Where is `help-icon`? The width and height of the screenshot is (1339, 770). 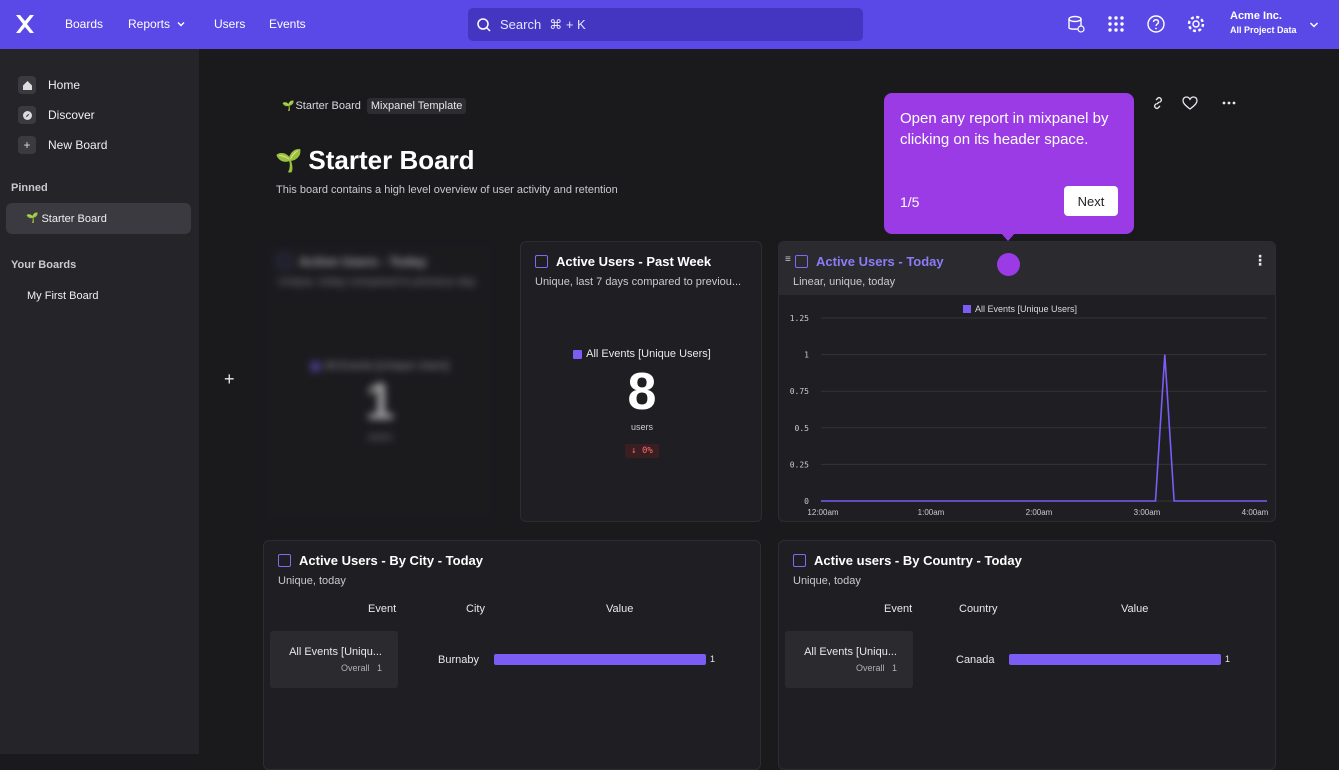
help-icon is located at coordinates (1156, 24).